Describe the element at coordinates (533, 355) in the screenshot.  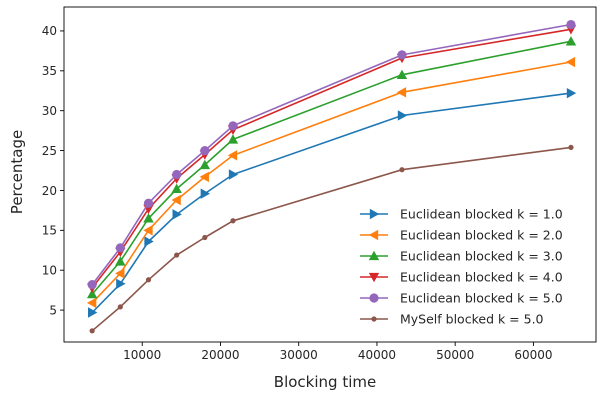
I see `x-tick-label: 60000` at that location.